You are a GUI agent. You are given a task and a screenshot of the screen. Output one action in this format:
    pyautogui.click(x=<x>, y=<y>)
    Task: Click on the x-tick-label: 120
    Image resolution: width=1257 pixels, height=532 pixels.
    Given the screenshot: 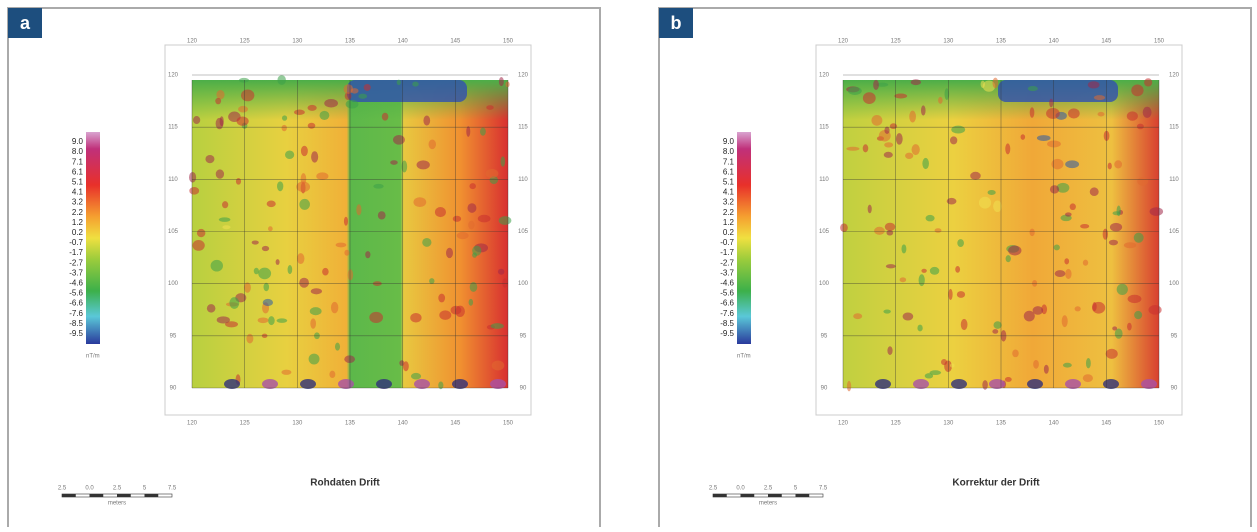 What is the action you would take?
    pyautogui.click(x=192, y=42)
    